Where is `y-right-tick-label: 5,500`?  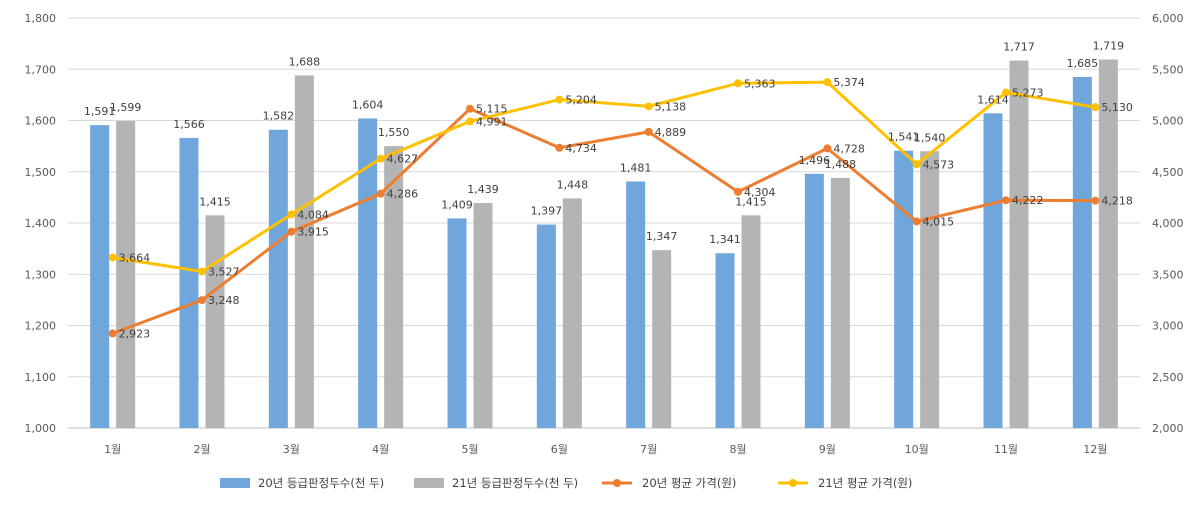 y-right-tick-label: 5,500 is located at coordinates (1168, 69).